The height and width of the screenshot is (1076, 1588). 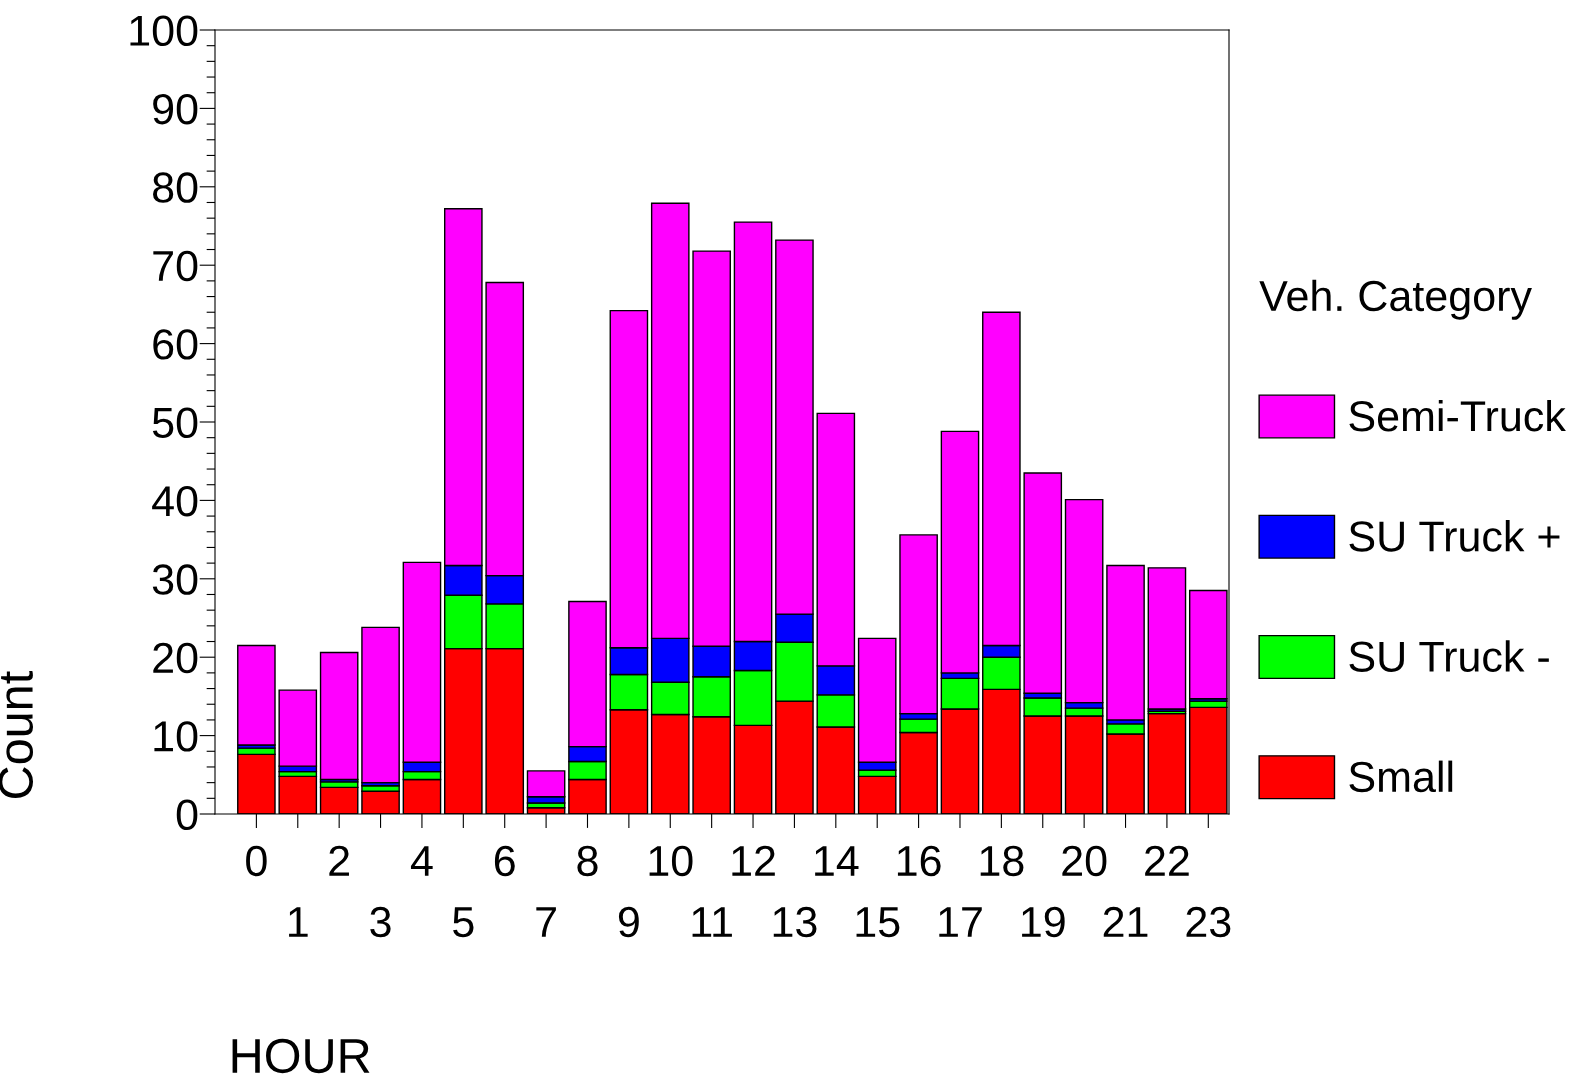 What do you see at coordinates (546, 922) in the screenshot?
I see `x-tick-label: 7` at bounding box center [546, 922].